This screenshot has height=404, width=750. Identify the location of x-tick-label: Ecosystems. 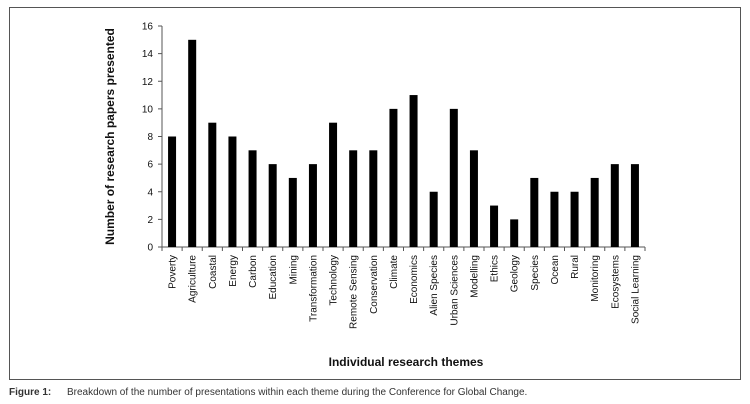
(615, 282).